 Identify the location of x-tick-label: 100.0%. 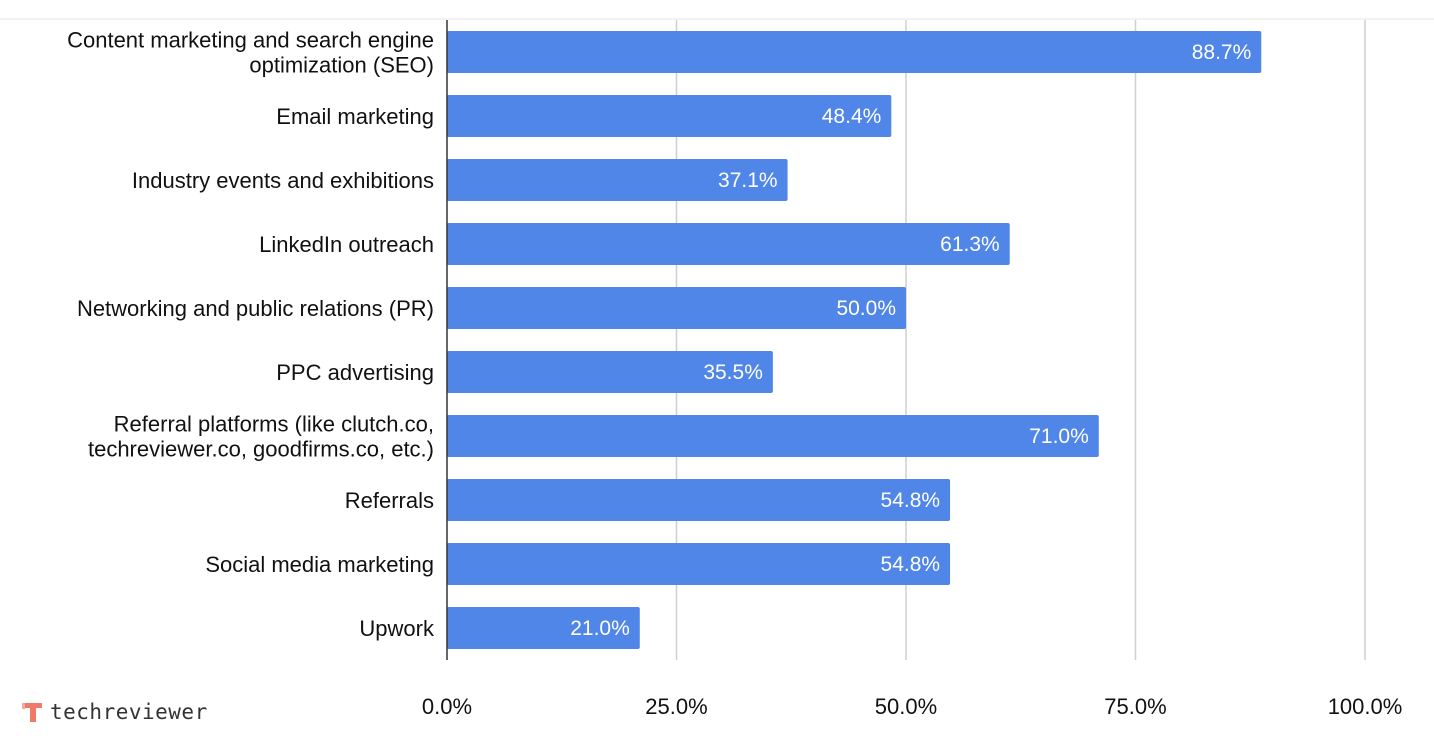
(1365, 706).